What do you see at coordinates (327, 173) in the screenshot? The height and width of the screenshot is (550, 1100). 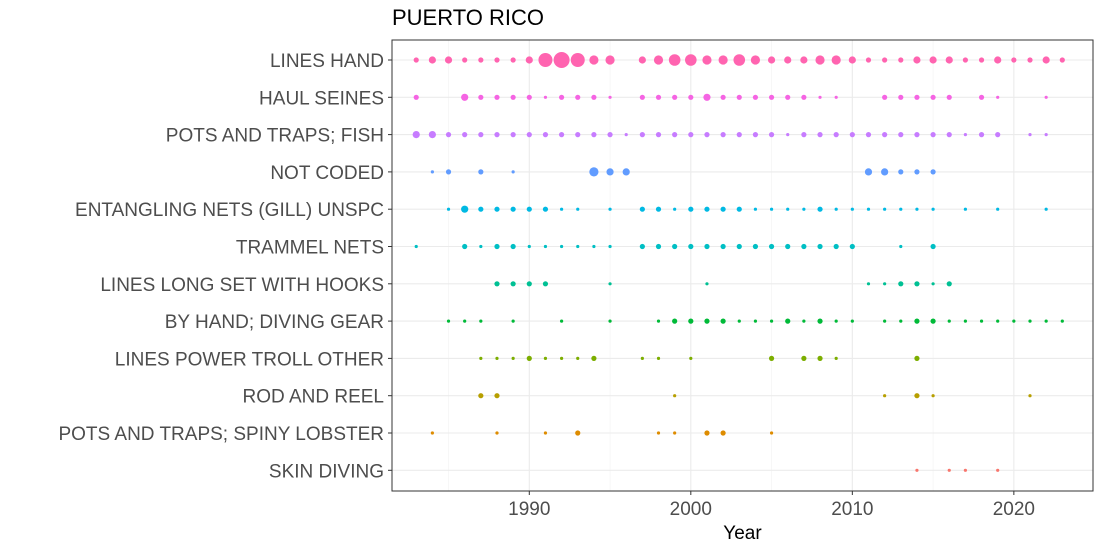 I see `y-tick-label: NOT CODED` at bounding box center [327, 173].